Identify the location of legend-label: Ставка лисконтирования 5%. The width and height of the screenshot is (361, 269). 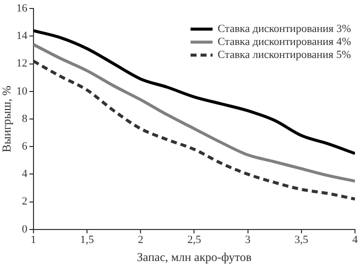
(284, 54).